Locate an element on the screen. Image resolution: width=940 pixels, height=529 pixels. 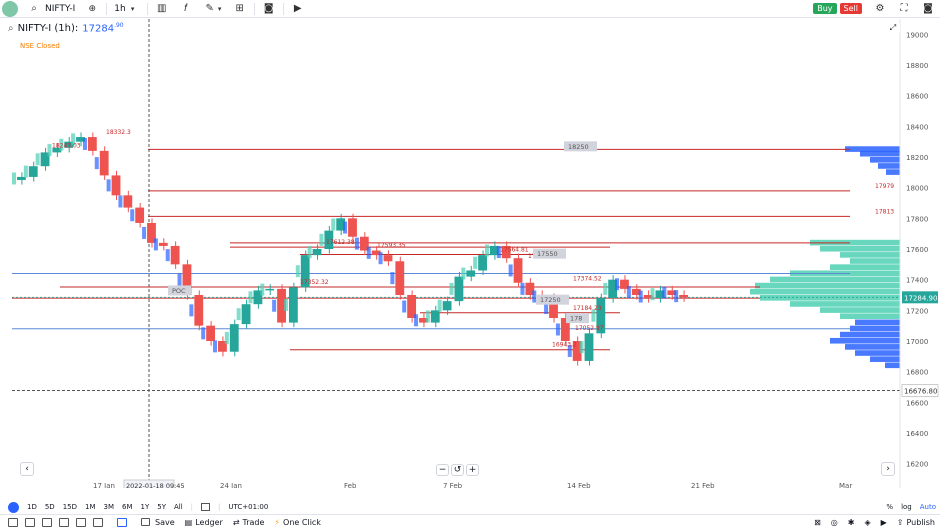
level-price-label: 17564.81 is located at coordinates (514, 250).